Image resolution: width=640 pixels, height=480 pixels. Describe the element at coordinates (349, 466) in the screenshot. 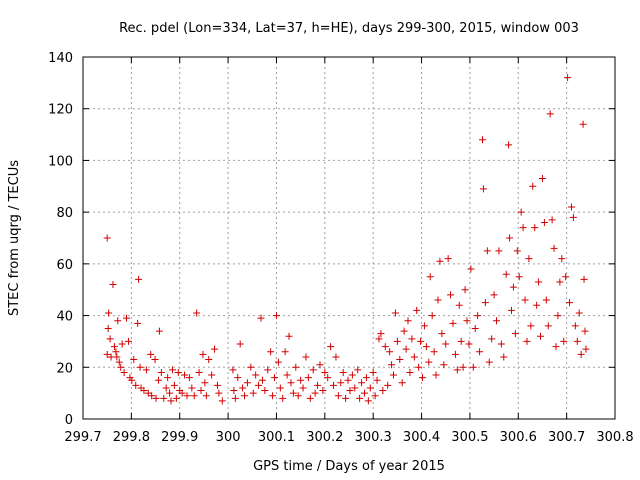

I see `x-axis-label: GPS time / Days of year 2015` at that location.